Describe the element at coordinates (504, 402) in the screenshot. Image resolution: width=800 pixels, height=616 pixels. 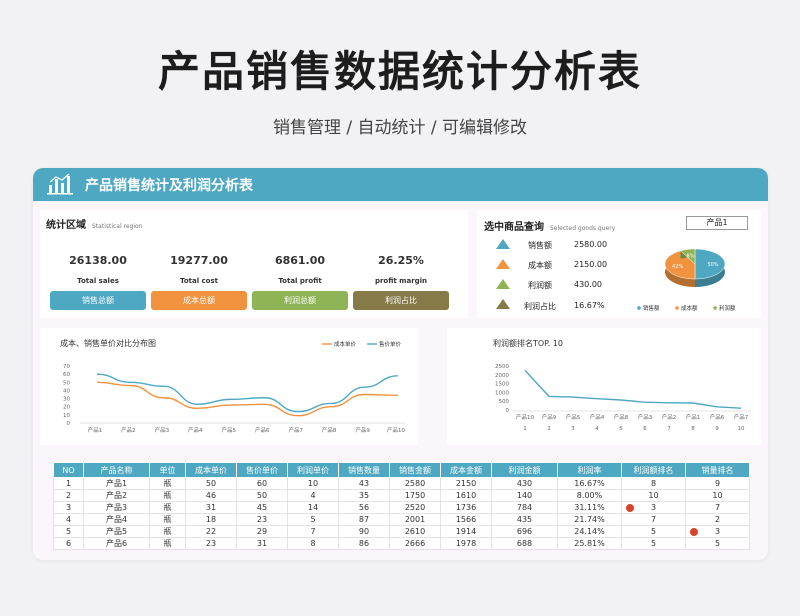
I see `y-tick-label: 500` at that location.